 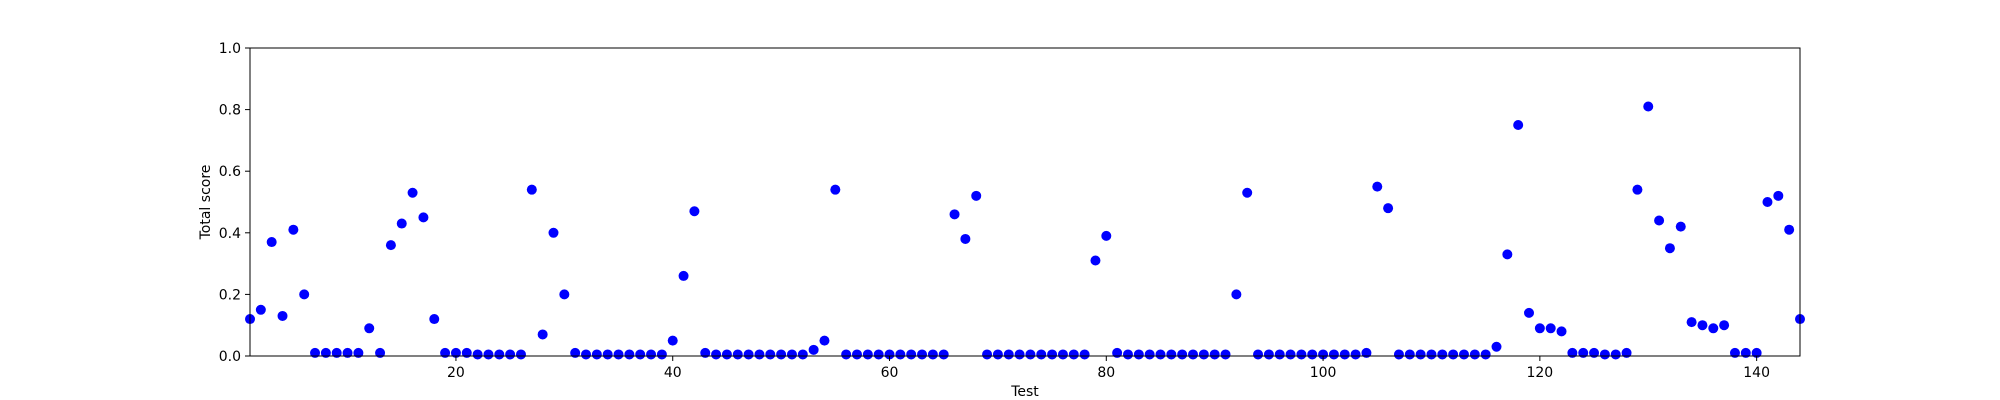 What do you see at coordinates (230, 111) in the screenshot?
I see `y-tick-label: 0.8` at bounding box center [230, 111].